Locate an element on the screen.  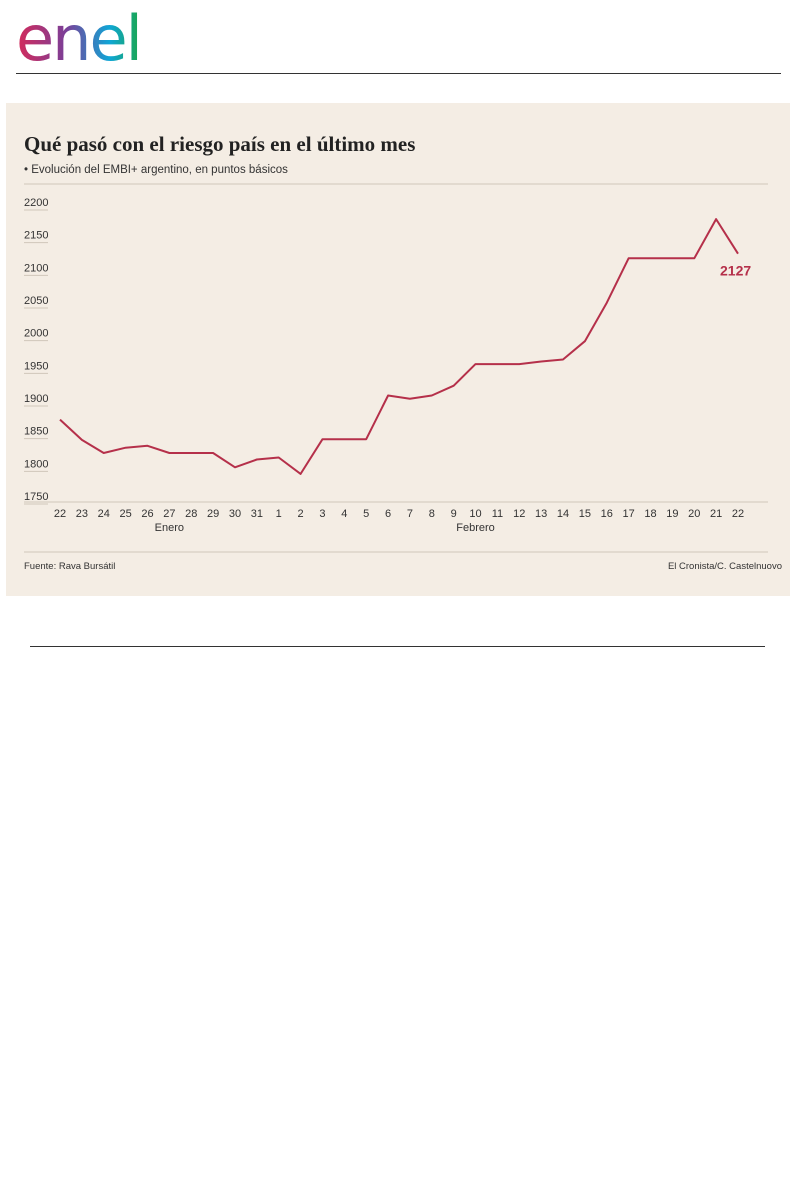
x-tick-label: 12 is located at coordinates (519, 514).